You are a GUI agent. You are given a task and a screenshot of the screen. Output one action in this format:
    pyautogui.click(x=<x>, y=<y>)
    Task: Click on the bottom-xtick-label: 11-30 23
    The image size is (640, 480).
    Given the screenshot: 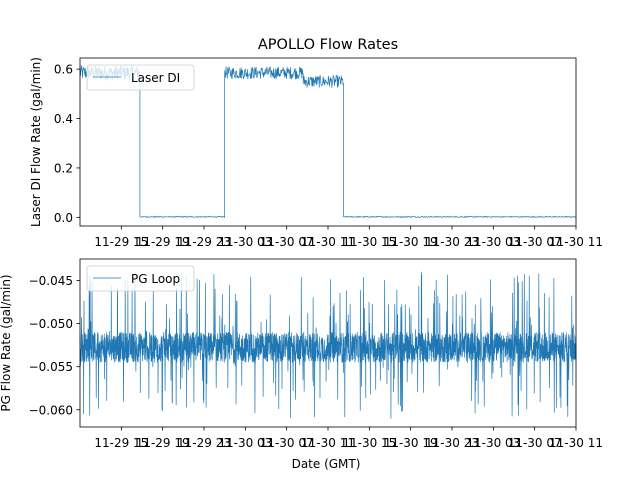 What is the action you would take?
    pyautogui.click(x=452, y=443)
    